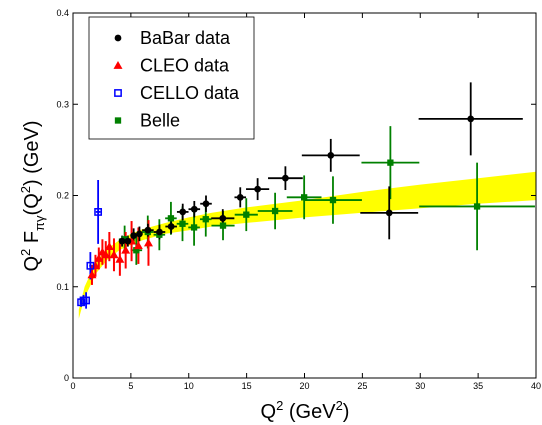 The image size is (542, 425). Describe the element at coordinates (185, 38) in the screenshot. I see `legend-label-babar-data: BaBar data` at that location.